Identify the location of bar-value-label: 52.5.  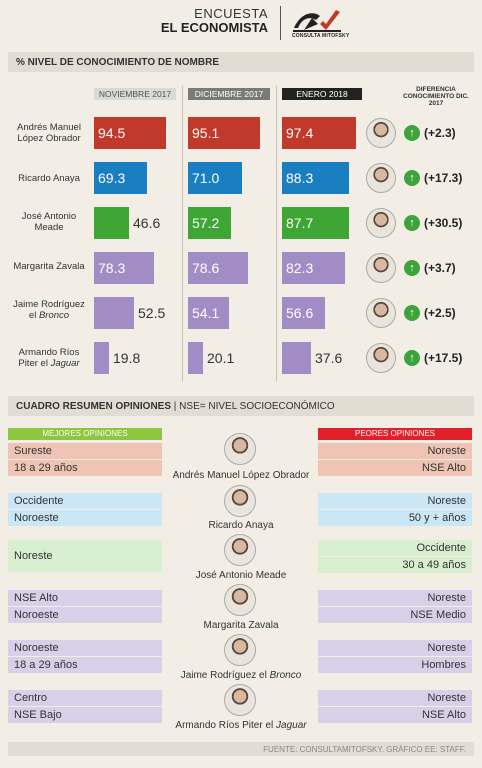
(152, 313).